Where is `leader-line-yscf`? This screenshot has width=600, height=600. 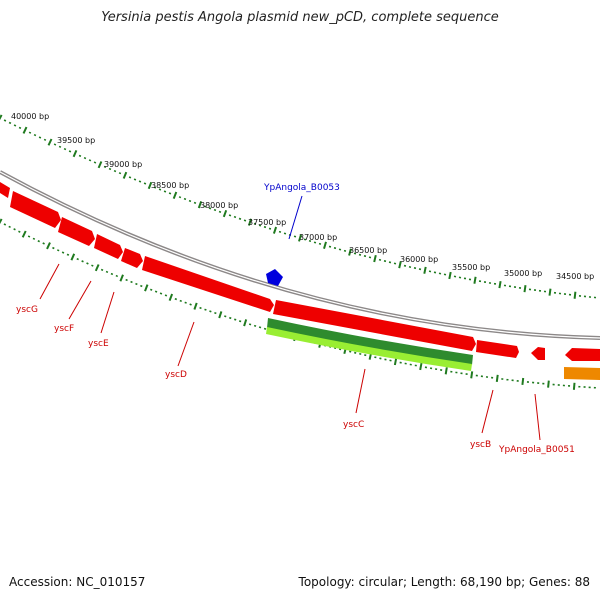
leader-line-yscf is located at coordinates (80, 300).